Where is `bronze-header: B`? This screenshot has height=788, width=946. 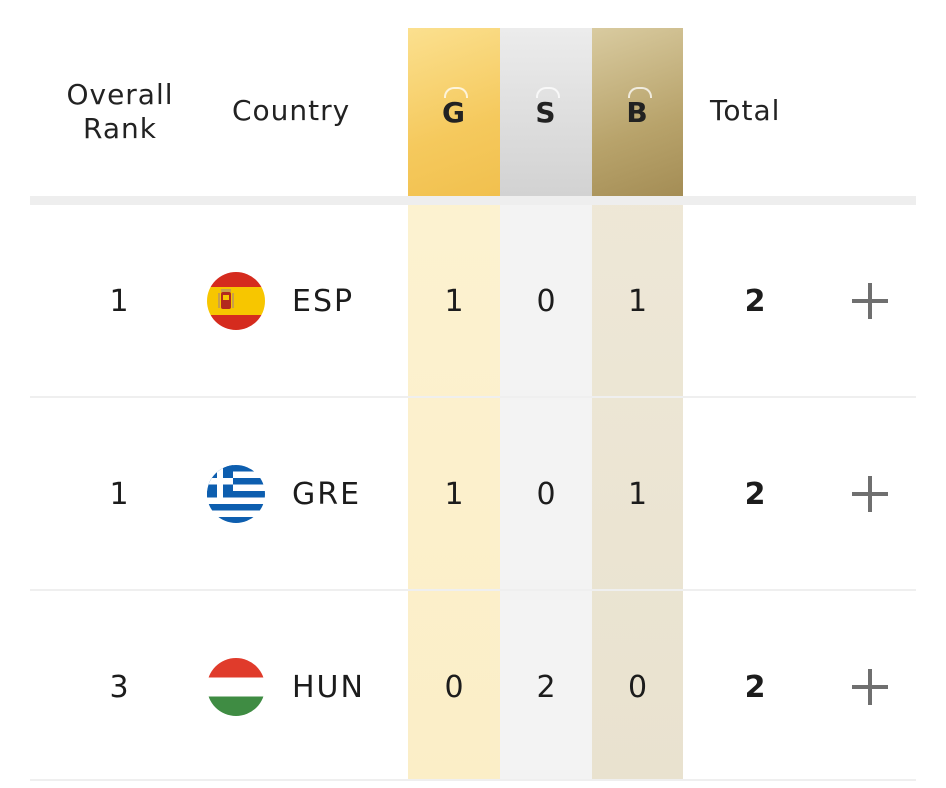 bronze-header: B is located at coordinates (637, 112).